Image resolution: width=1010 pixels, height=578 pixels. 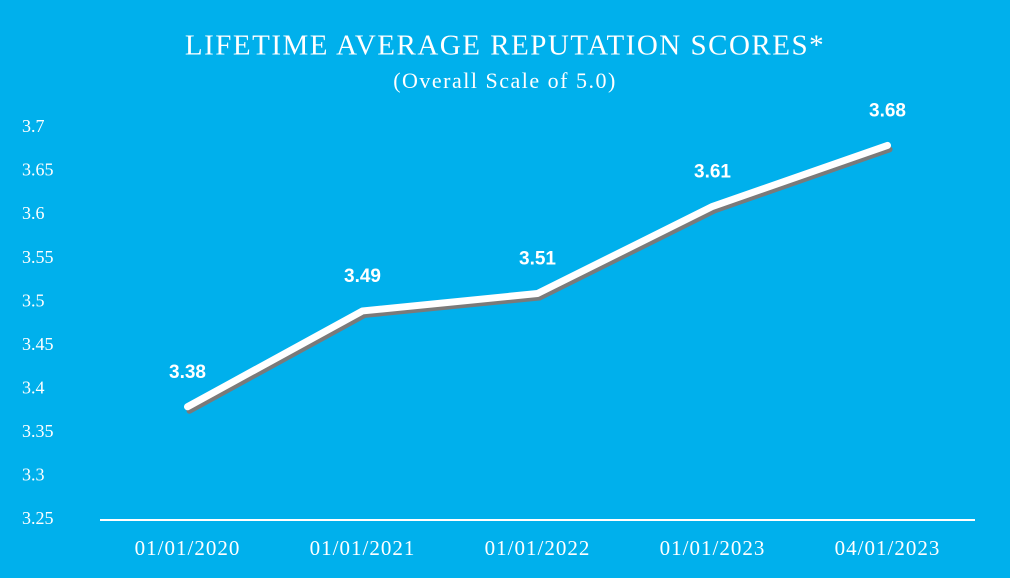 What do you see at coordinates (33, 475) in the screenshot?
I see `y-tick-label: 3.3` at bounding box center [33, 475].